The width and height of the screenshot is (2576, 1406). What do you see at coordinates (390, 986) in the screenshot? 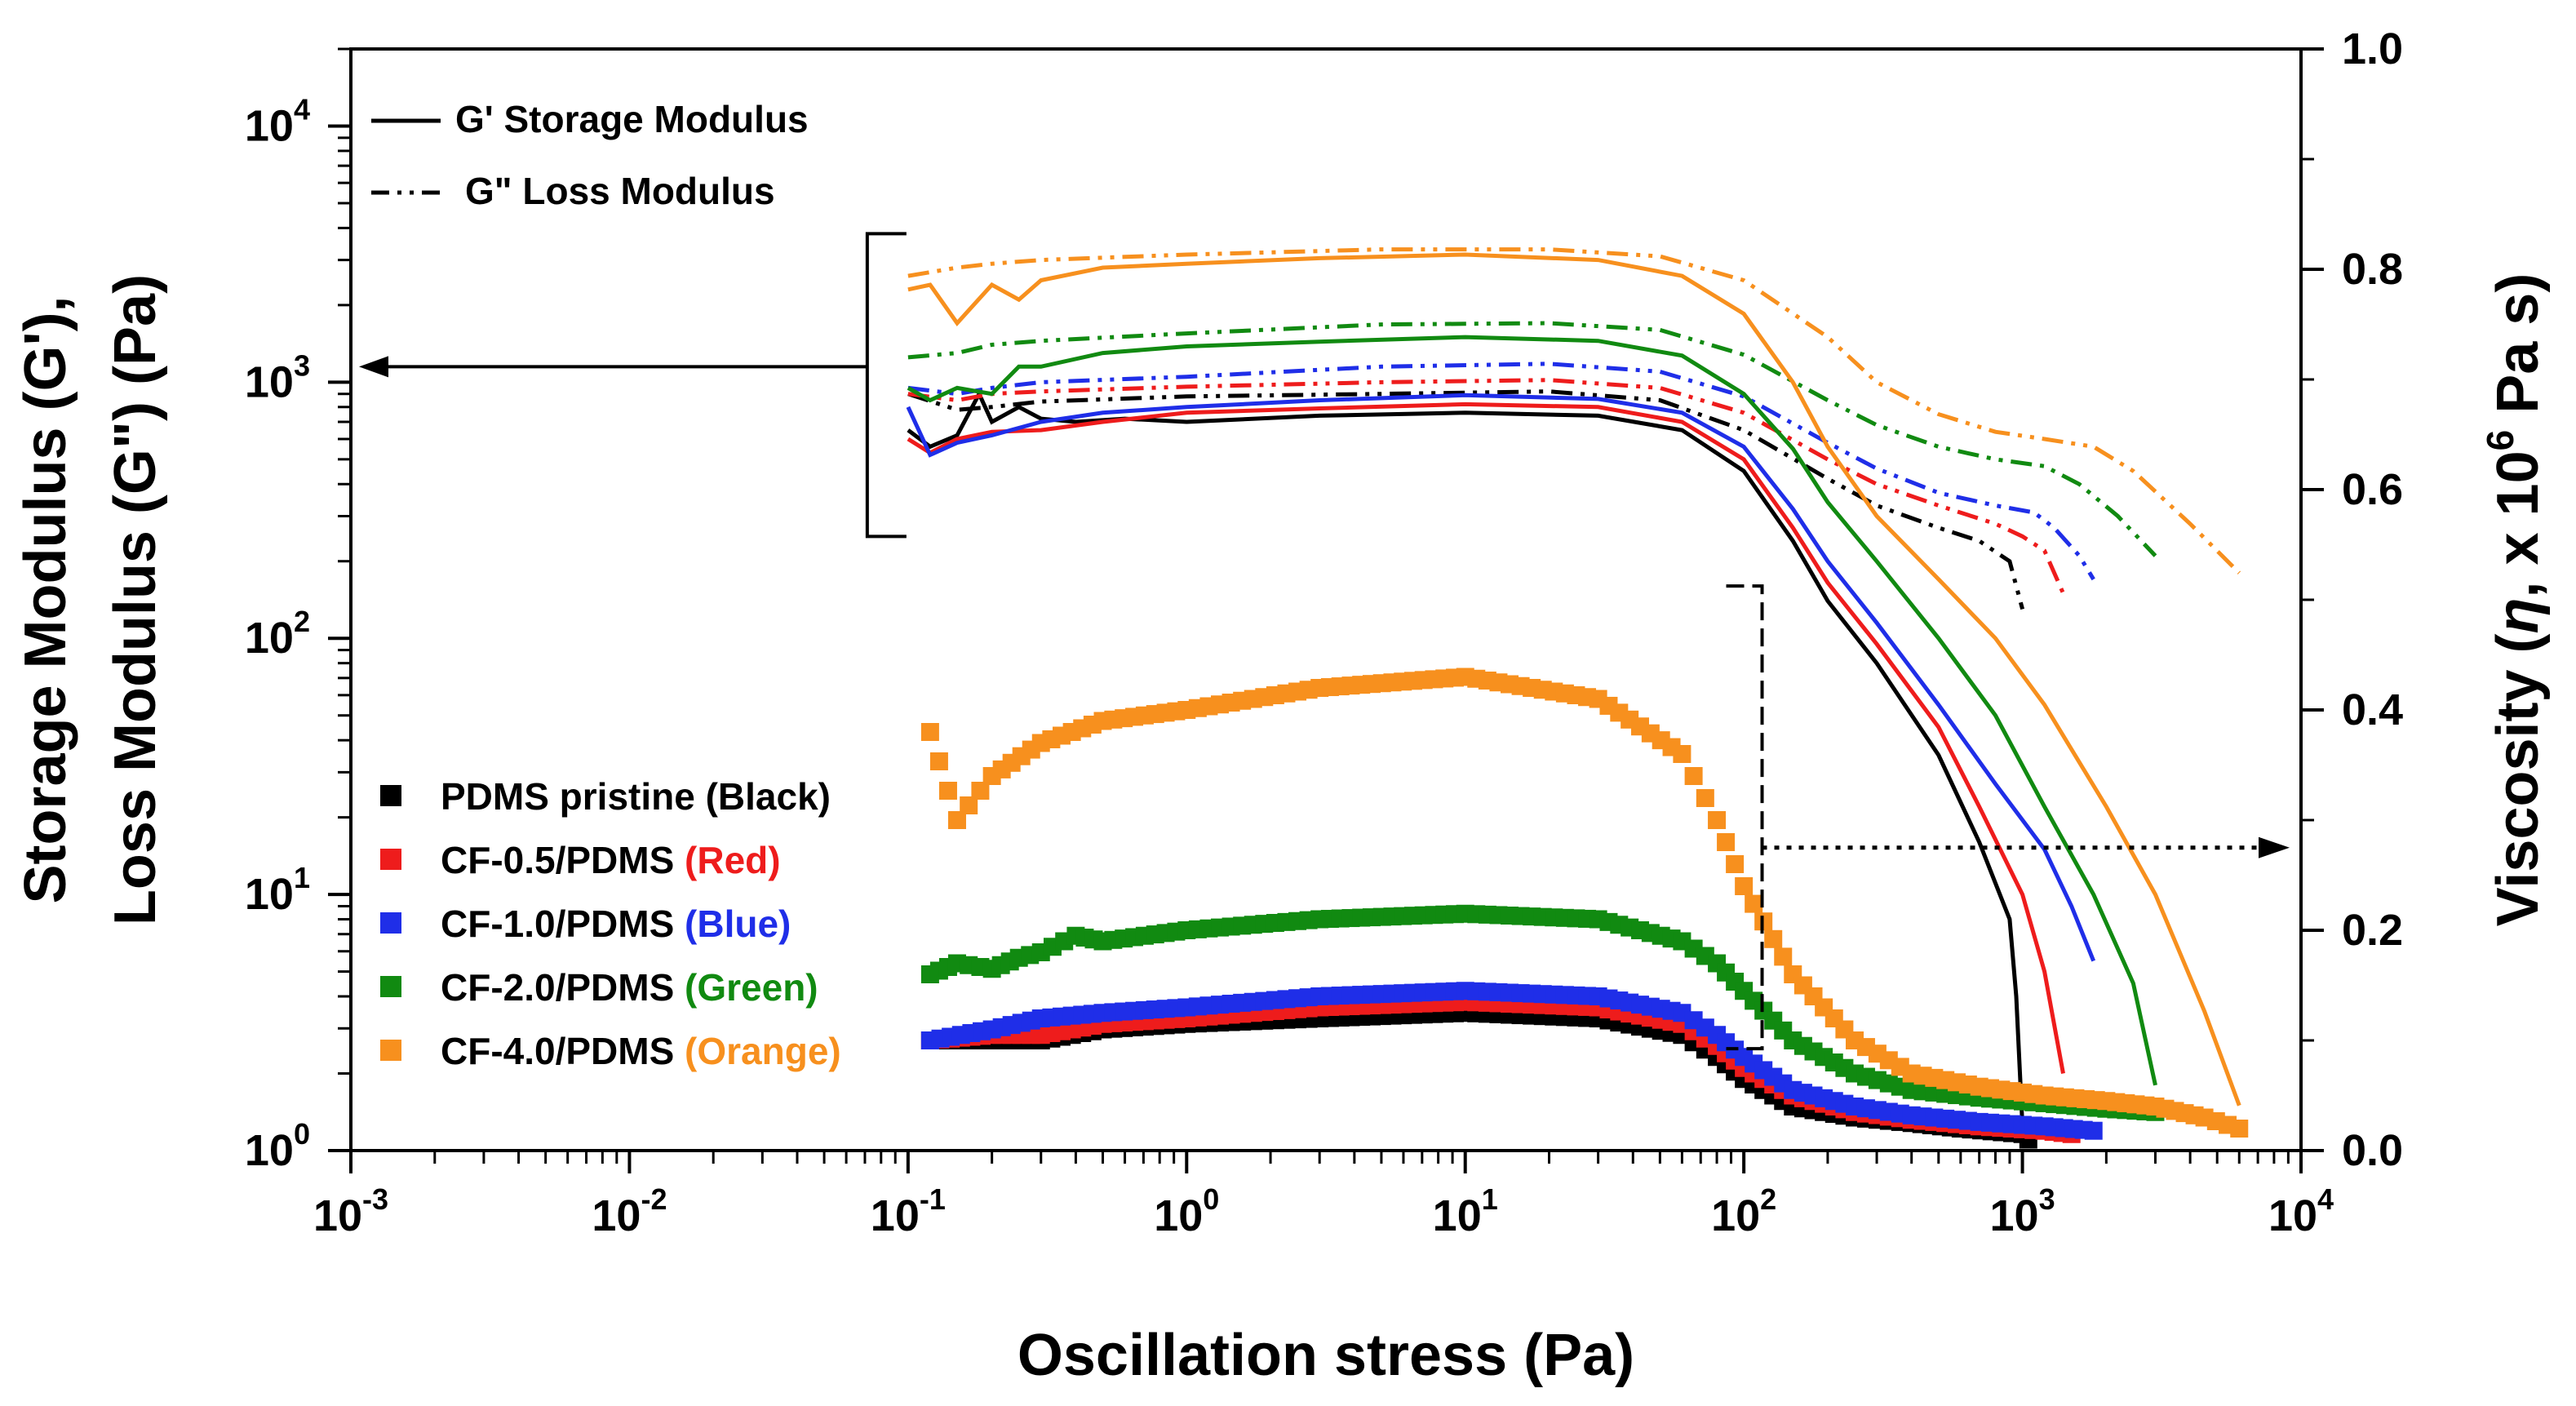
I see `legend-marker-cf-2-0-pdms` at bounding box center [390, 986].